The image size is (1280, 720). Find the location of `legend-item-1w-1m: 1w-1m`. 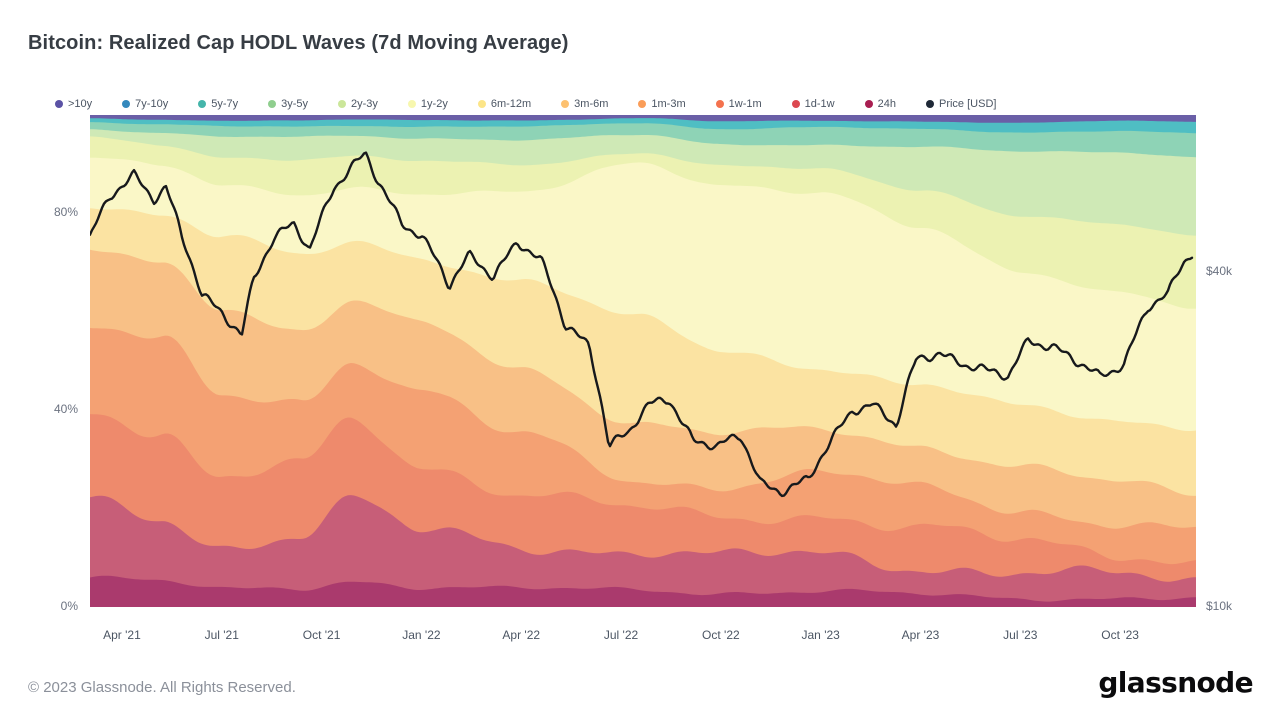

legend-item-1w-1m: 1w-1m is located at coordinates (738, 104).